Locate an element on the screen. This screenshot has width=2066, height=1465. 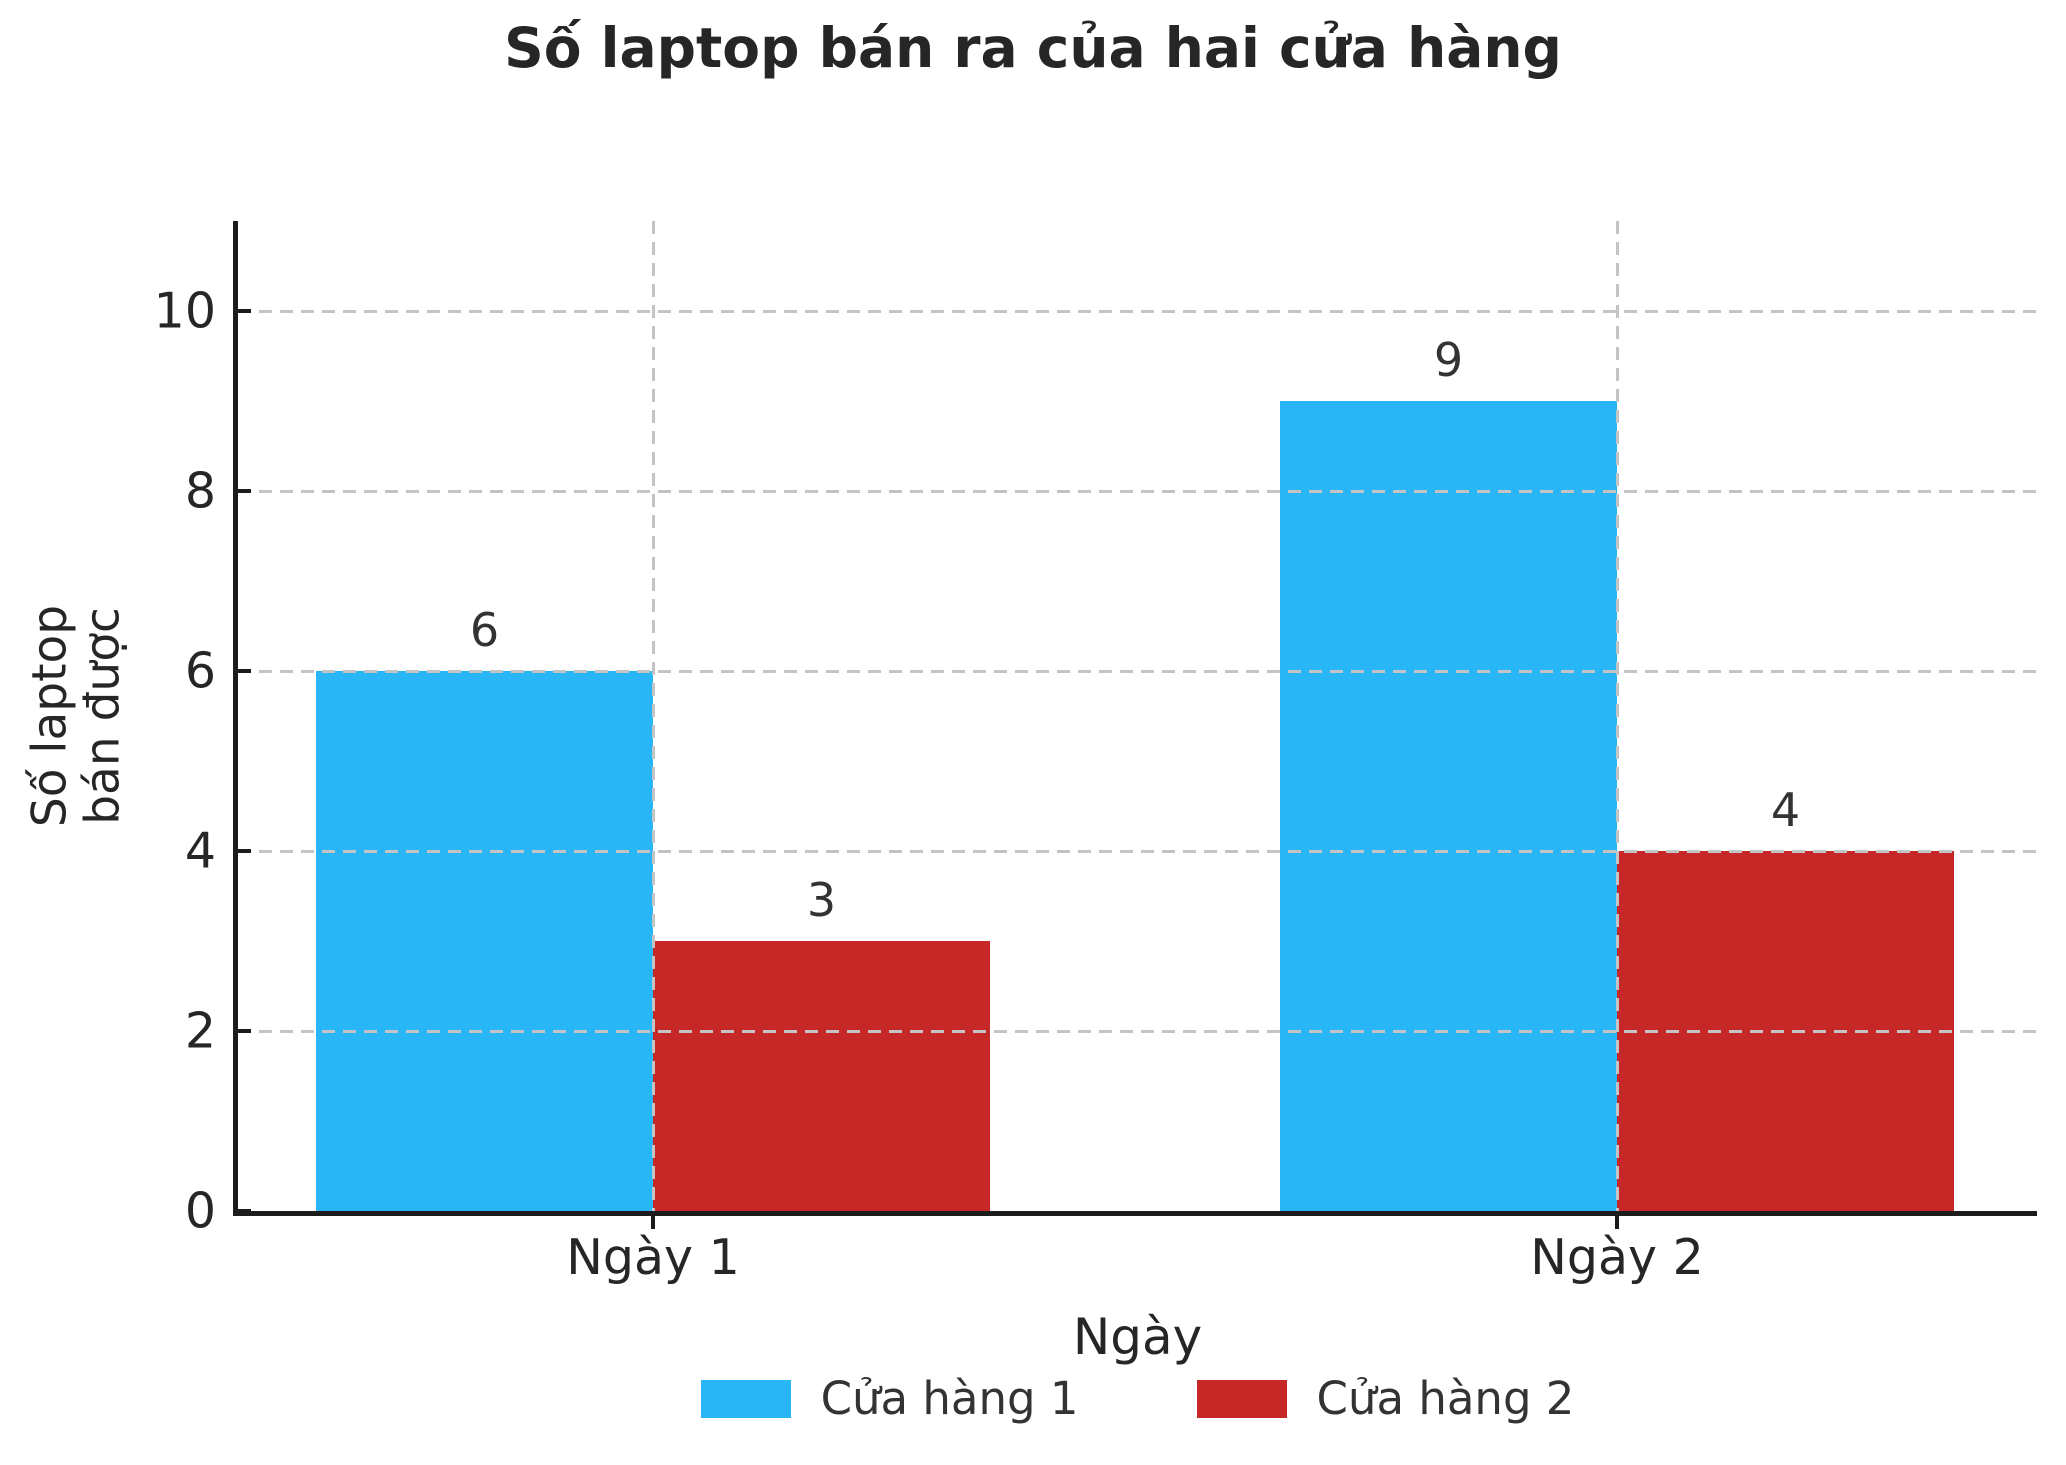
bar-value-label: 6 is located at coordinates (484, 630).